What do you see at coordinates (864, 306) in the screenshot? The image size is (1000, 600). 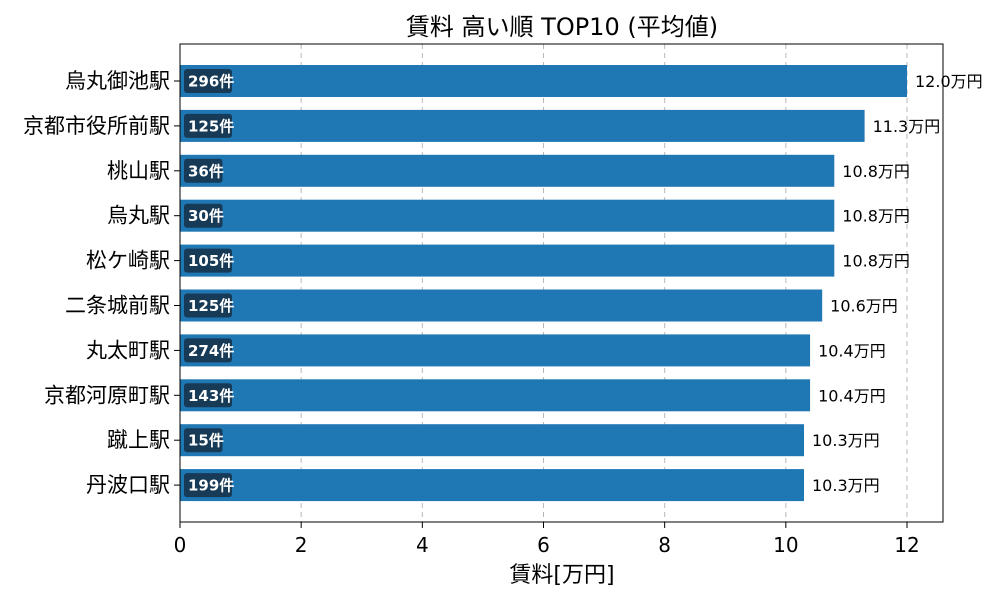 I see `value-label: 10.6万円` at bounding box center [864, 306].